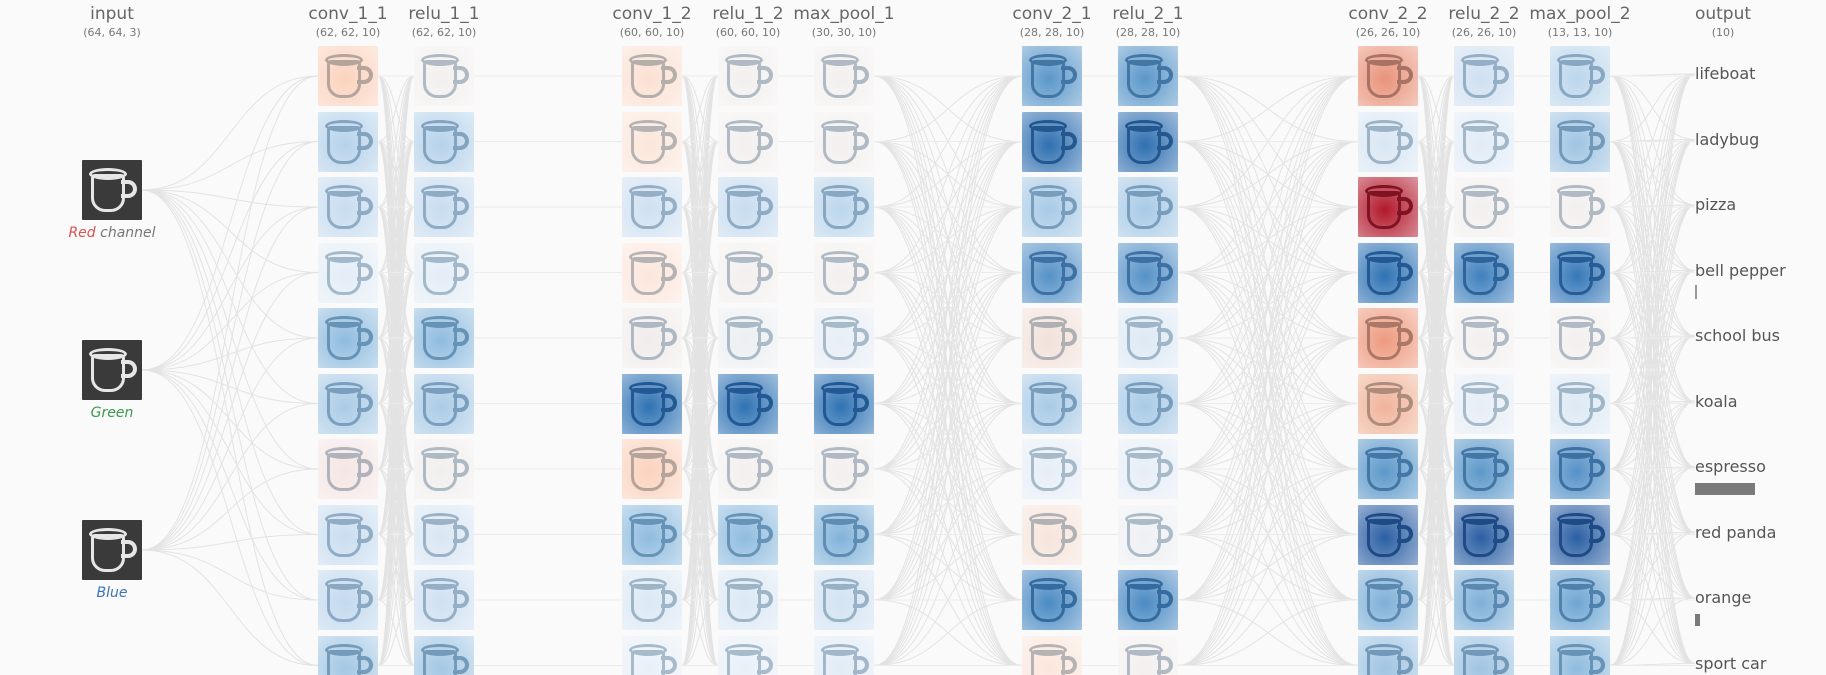 The height and width of the screenshot is (675, 1826). I want to click on layer-title: conv_2_2, so click(1388, 14).